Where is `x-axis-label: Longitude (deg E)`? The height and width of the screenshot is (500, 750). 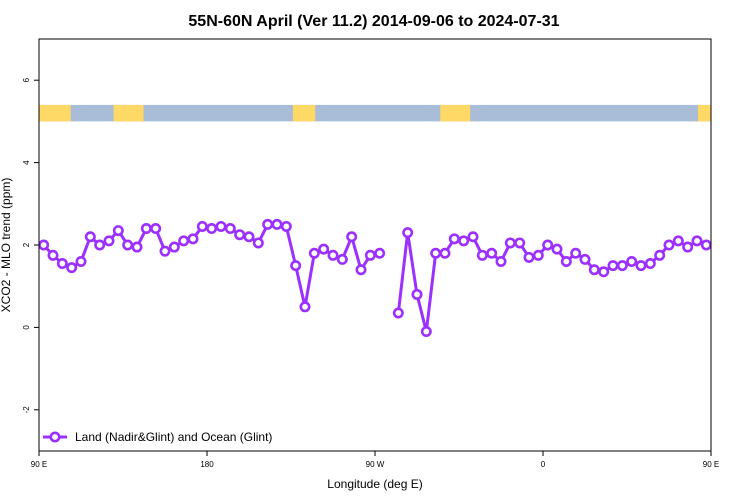 x-axis-label: Longitude (deg E) is located at coordinates (374, 484).